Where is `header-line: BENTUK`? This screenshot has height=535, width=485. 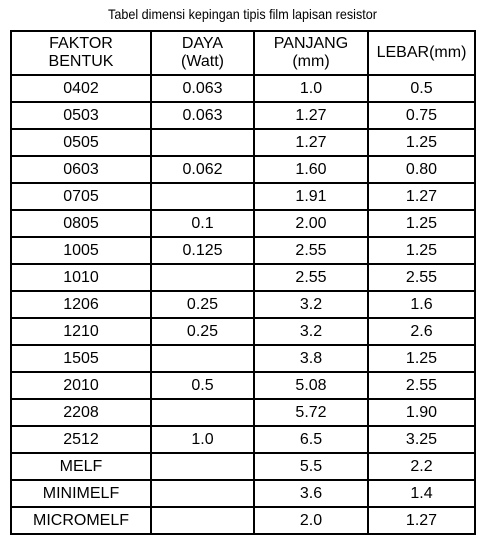
header-line: BENTUK is located at coordinates (81, 61).